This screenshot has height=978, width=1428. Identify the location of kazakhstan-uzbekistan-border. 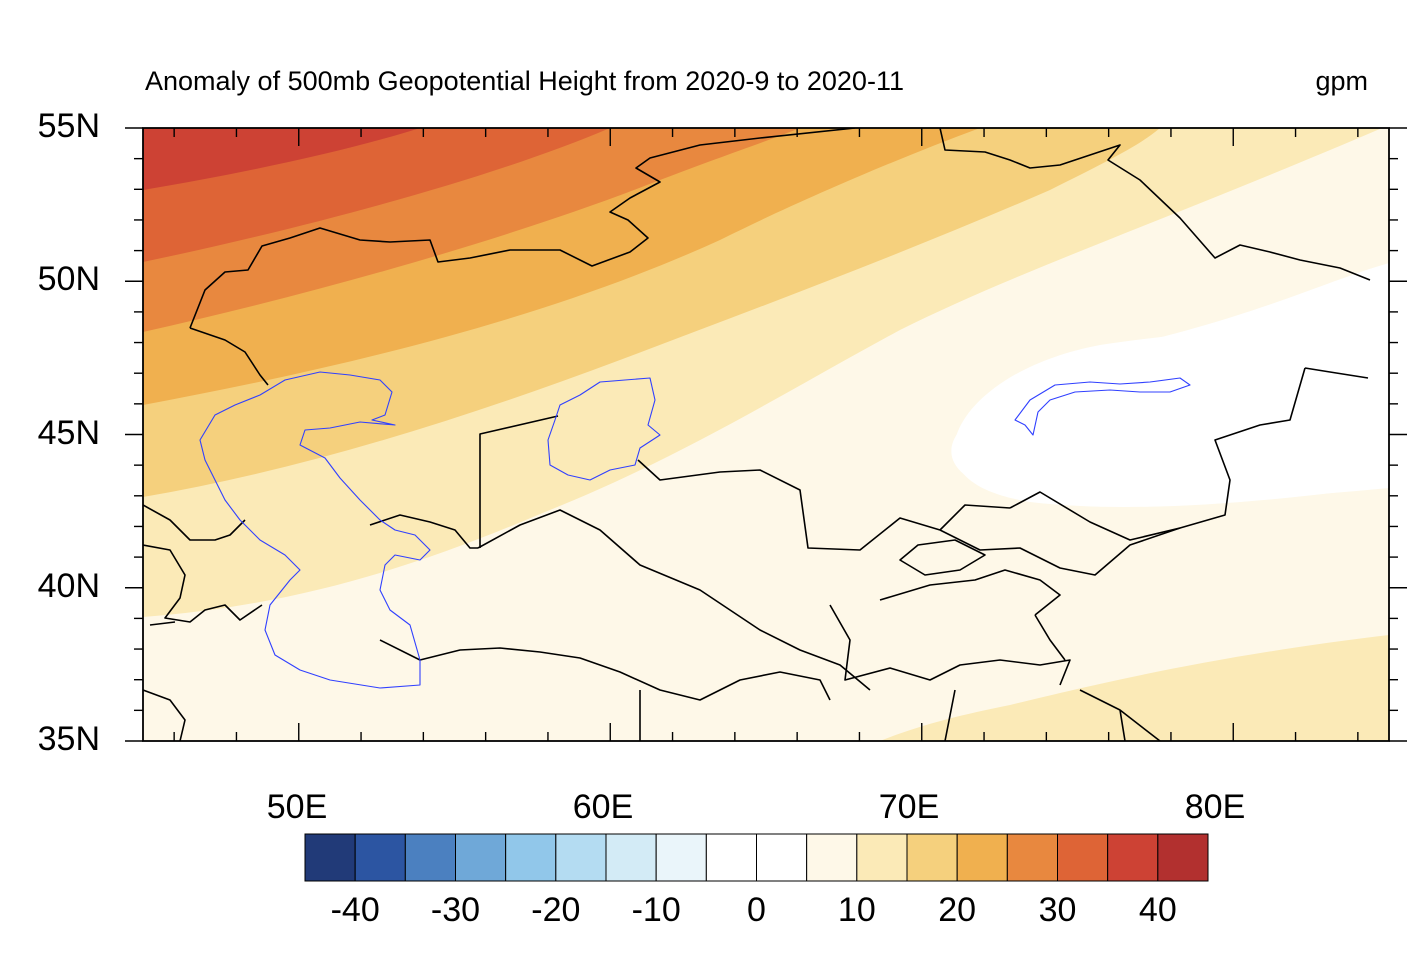
(710, 483).